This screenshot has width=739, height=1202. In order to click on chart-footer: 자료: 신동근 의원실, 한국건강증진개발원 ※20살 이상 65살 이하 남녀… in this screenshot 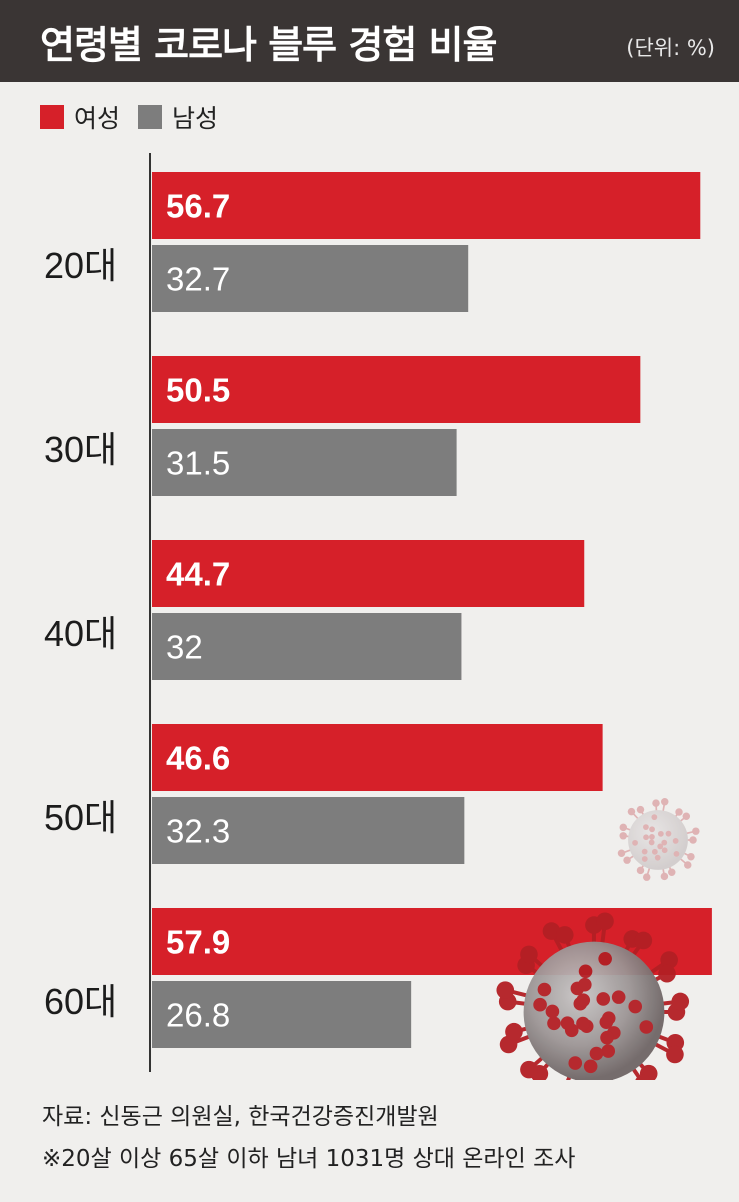, I will do `click(308, 1138)`.